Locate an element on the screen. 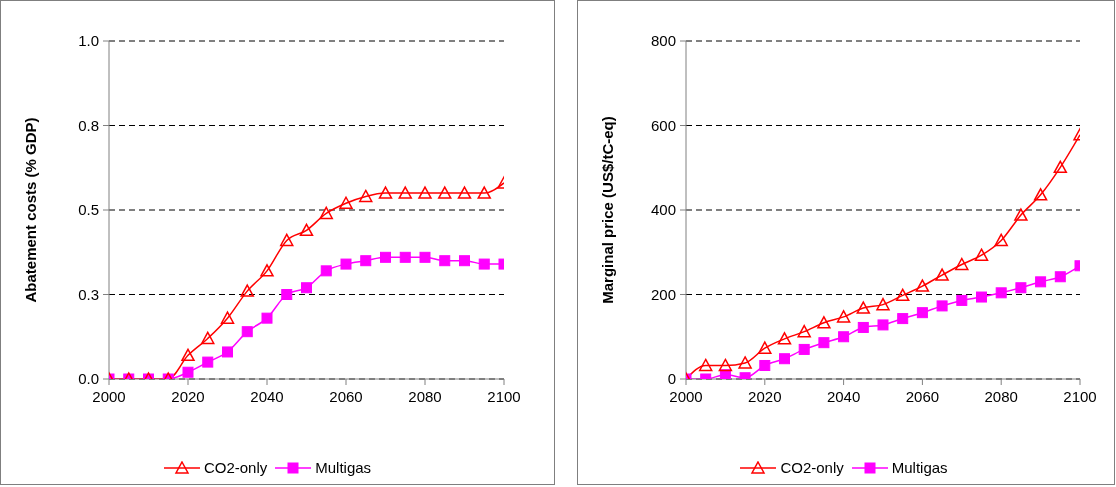 This screenshot has height=487, width=1116. y-tick-label: 400 is located at coordinates (663, 210).